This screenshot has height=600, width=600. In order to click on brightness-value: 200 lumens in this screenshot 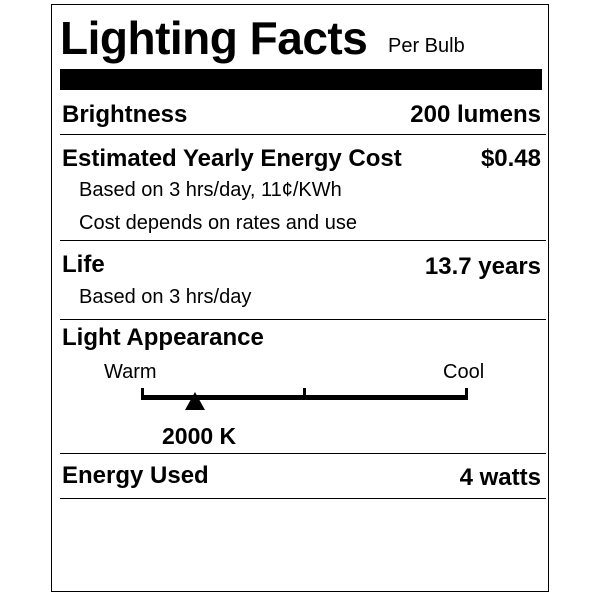, I will do `click(475, 114)`.